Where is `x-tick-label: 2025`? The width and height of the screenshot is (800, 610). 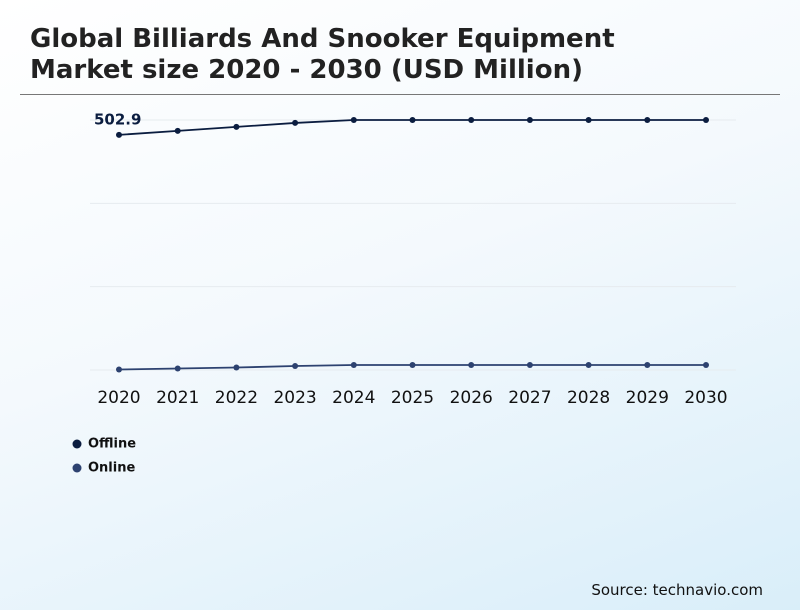 x-tick-label: 2025 is located at coordinates (412, 398).